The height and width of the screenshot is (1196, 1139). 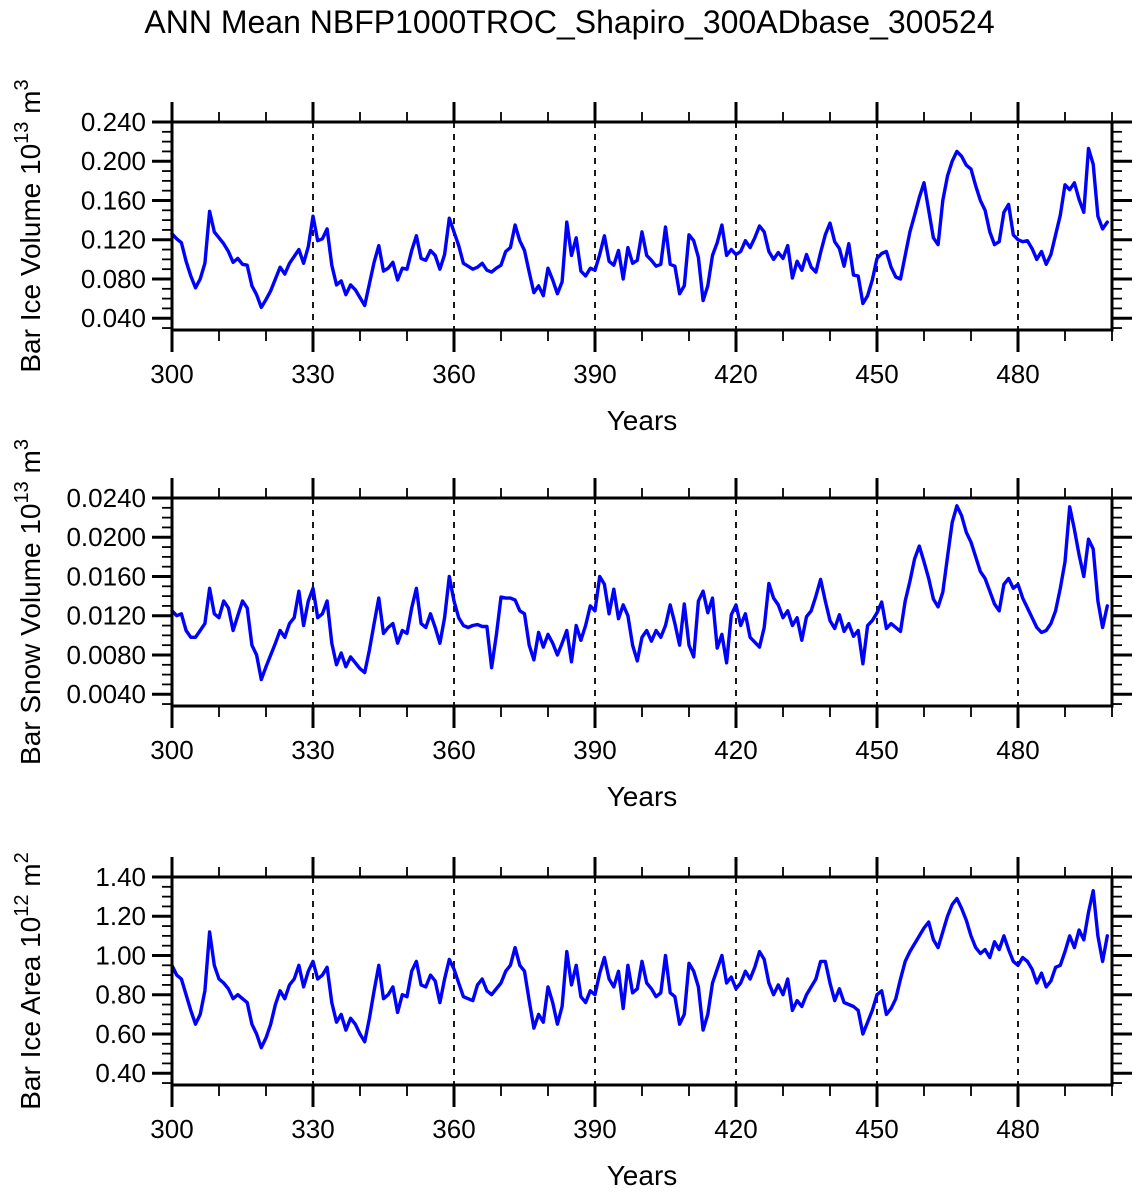 I want to click on svg-text: 0.080, so click(x=113, y=279).